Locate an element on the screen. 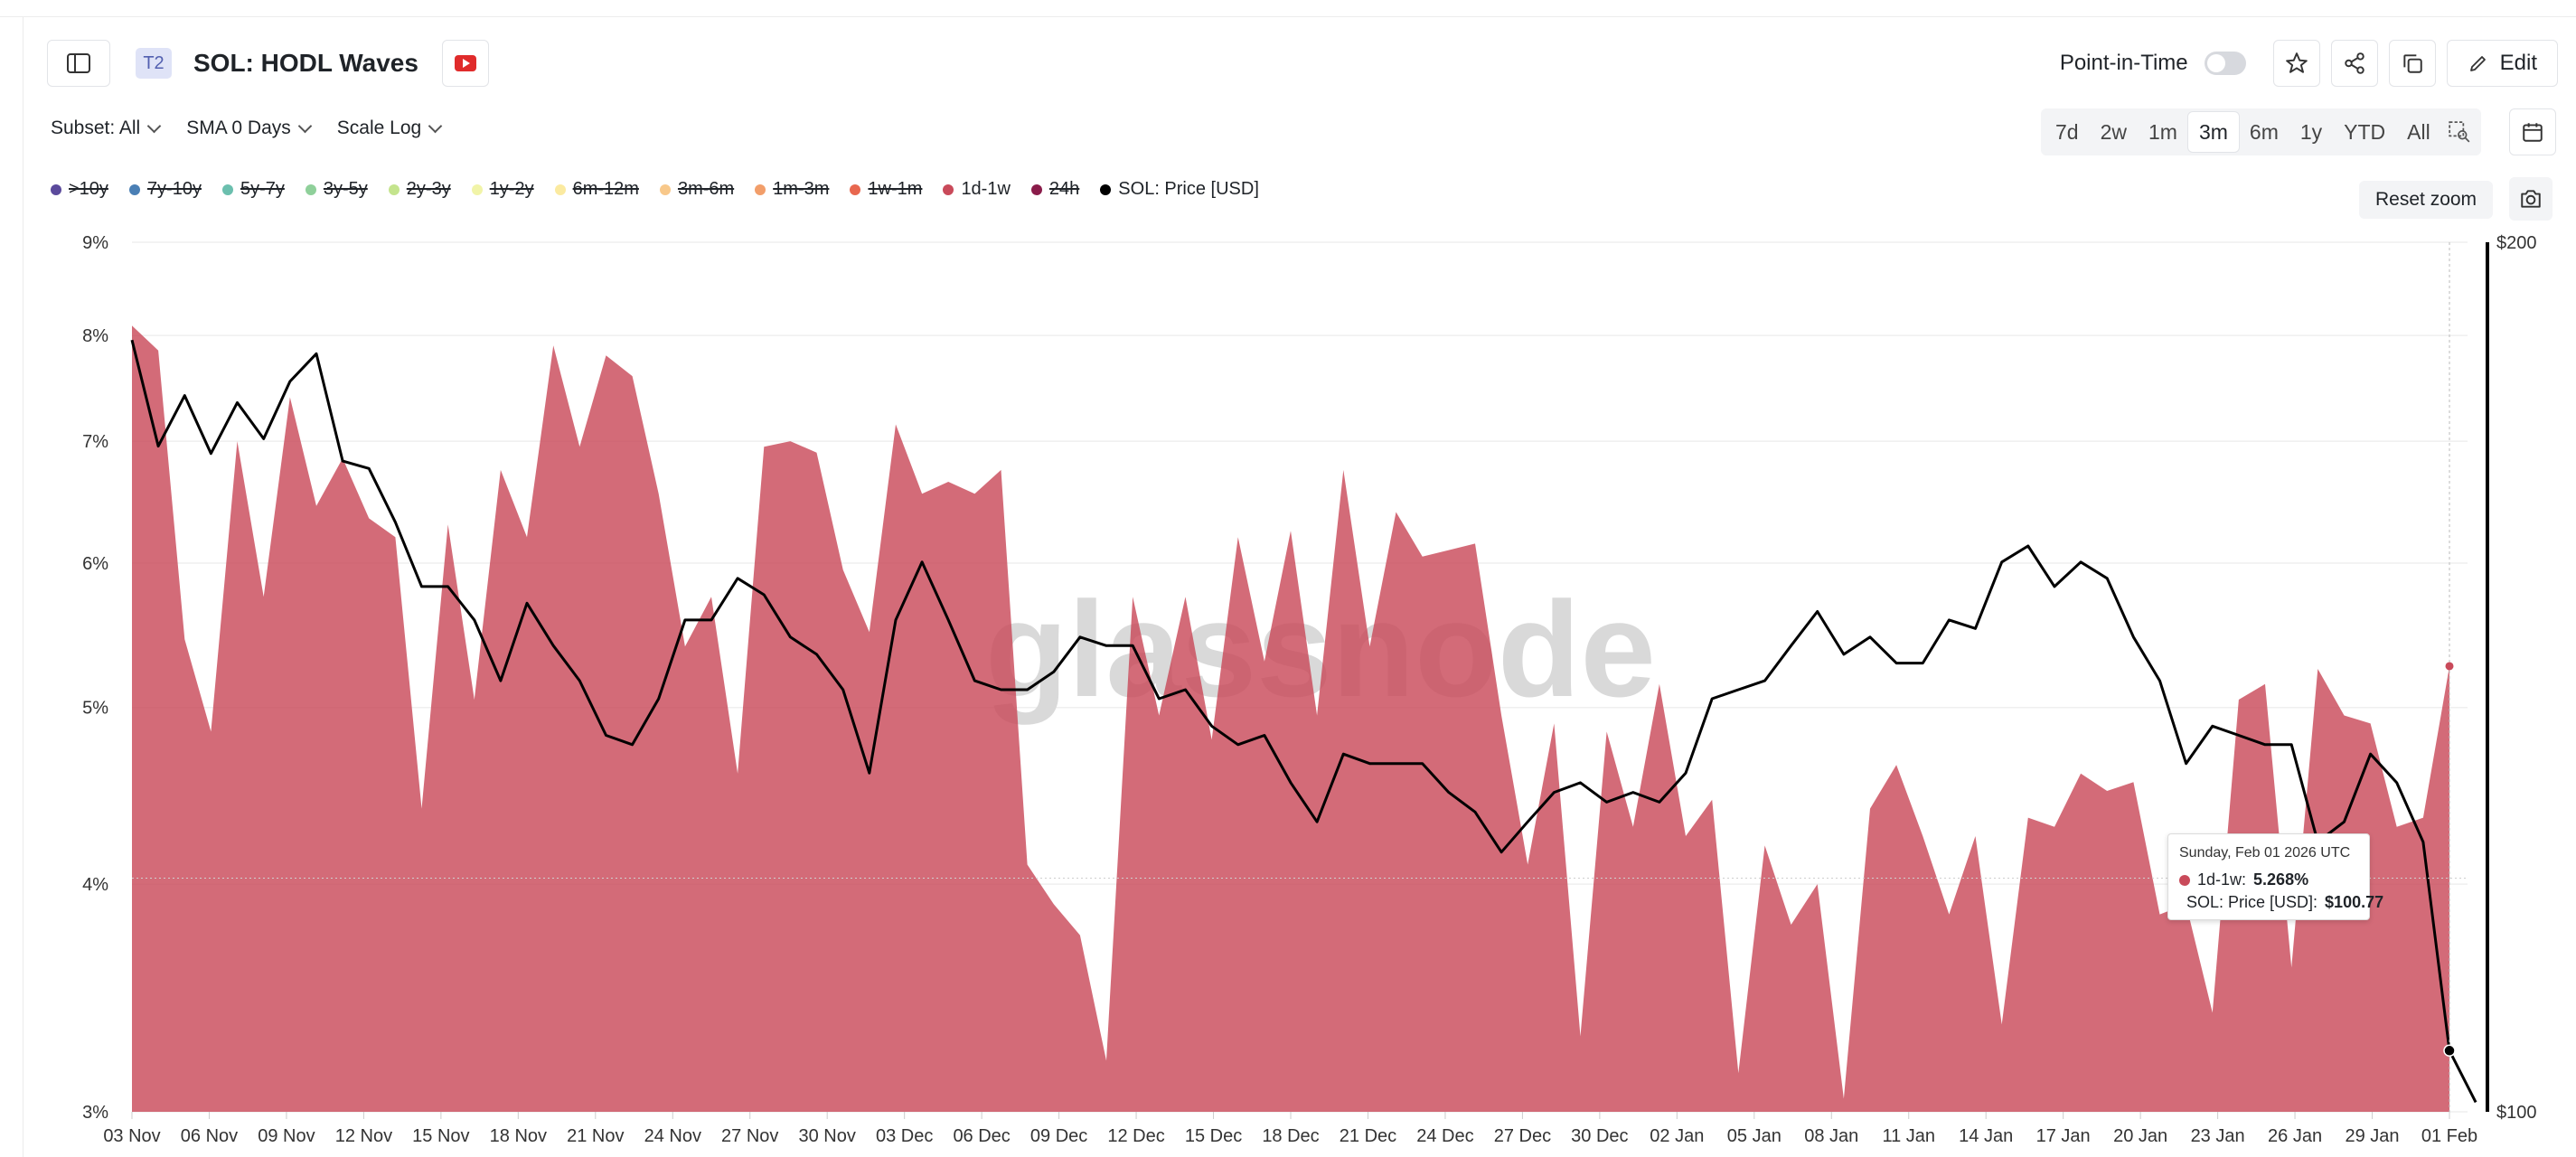 This screenshot has width=2576, height=1157. youtube-button is located at coordinates (465, 63).